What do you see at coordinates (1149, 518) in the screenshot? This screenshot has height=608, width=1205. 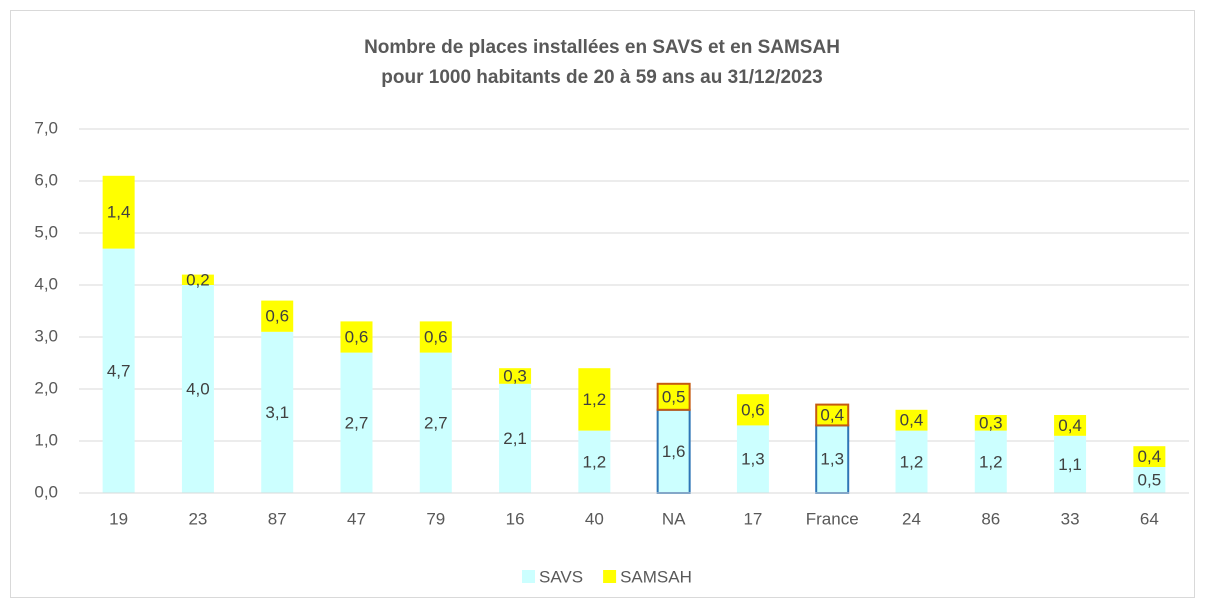 I see `x-tick-label: 64` at bounding box center [1149, 518].